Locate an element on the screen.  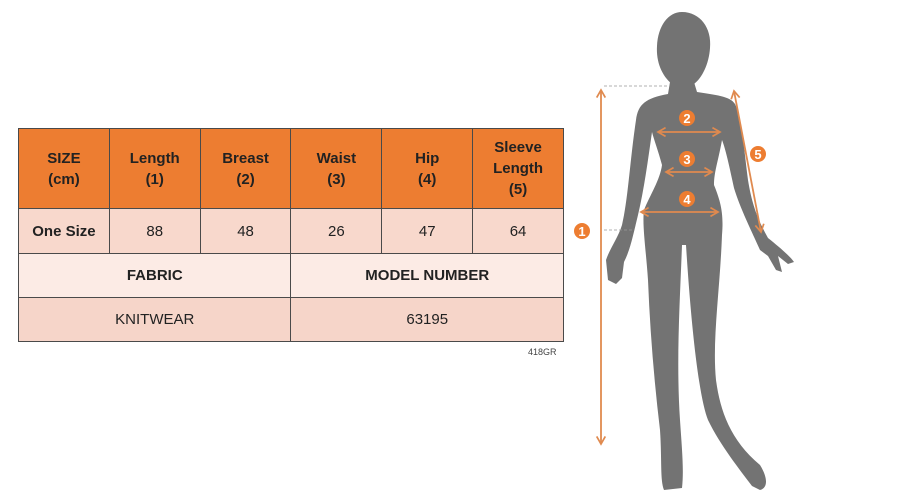
marker-1: 1 is located at coordinates (582, 231).